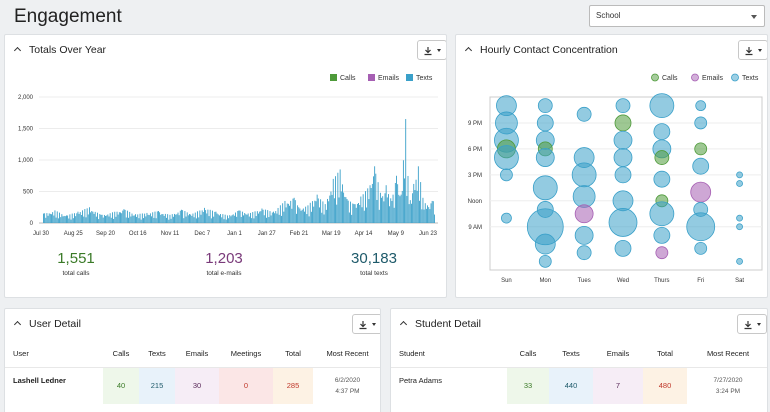 This screenshot has height=412, width=770. I want to click on col-header: Meetings, so click(246, 354).